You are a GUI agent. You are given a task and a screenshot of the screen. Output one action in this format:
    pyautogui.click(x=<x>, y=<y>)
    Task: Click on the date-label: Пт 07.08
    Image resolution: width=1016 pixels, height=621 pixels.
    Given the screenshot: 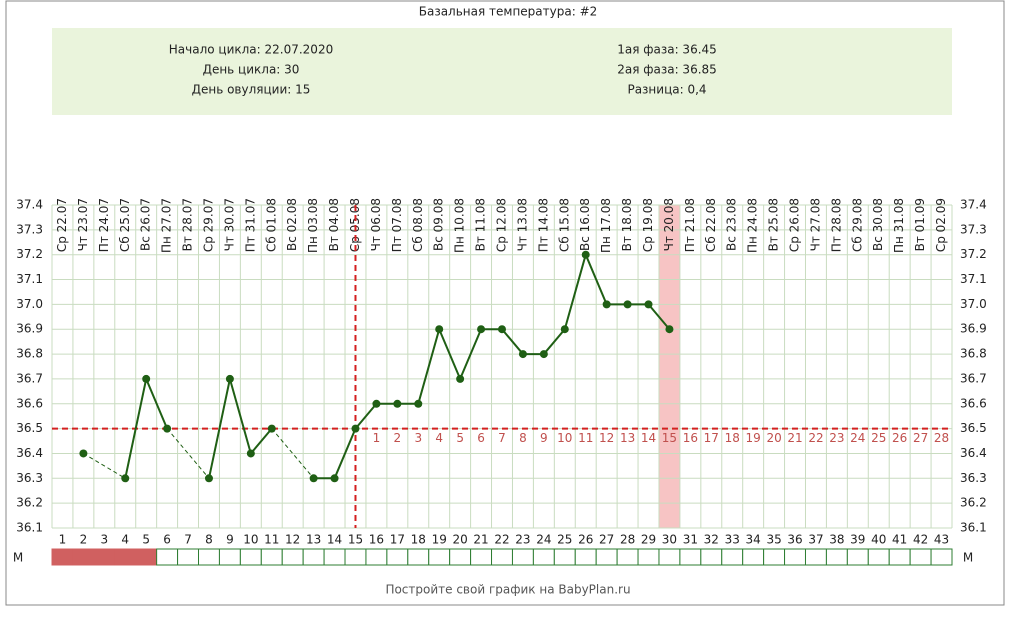 What is the action you would take?
    pyautogui.click(x=397, y=225)
    